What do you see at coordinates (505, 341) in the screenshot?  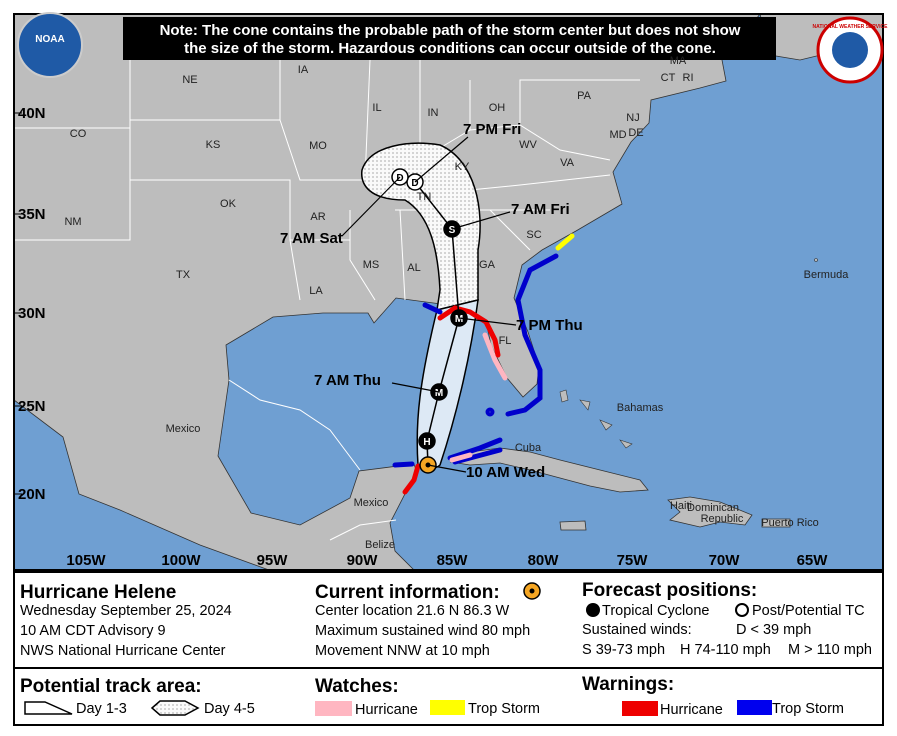 I see `place-label: FL` at bounding box center [505, 341].